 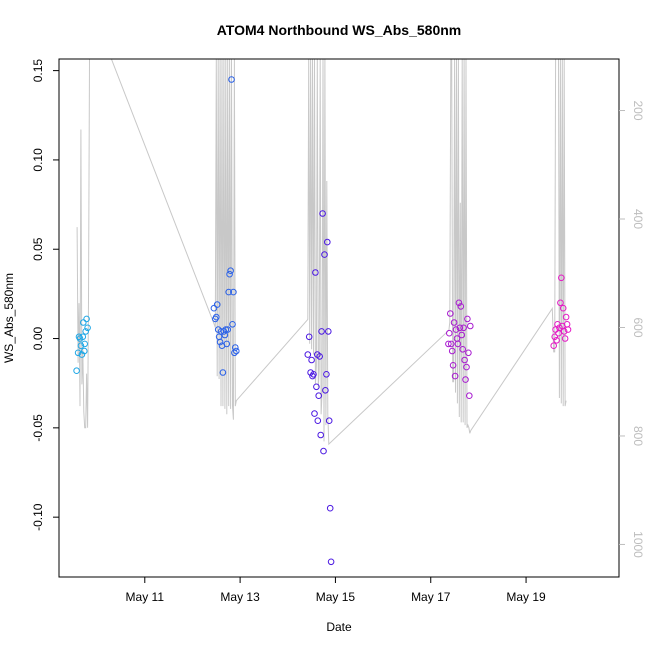 I want to click on x-tick-label: May 17, so click(x=431, y=597).